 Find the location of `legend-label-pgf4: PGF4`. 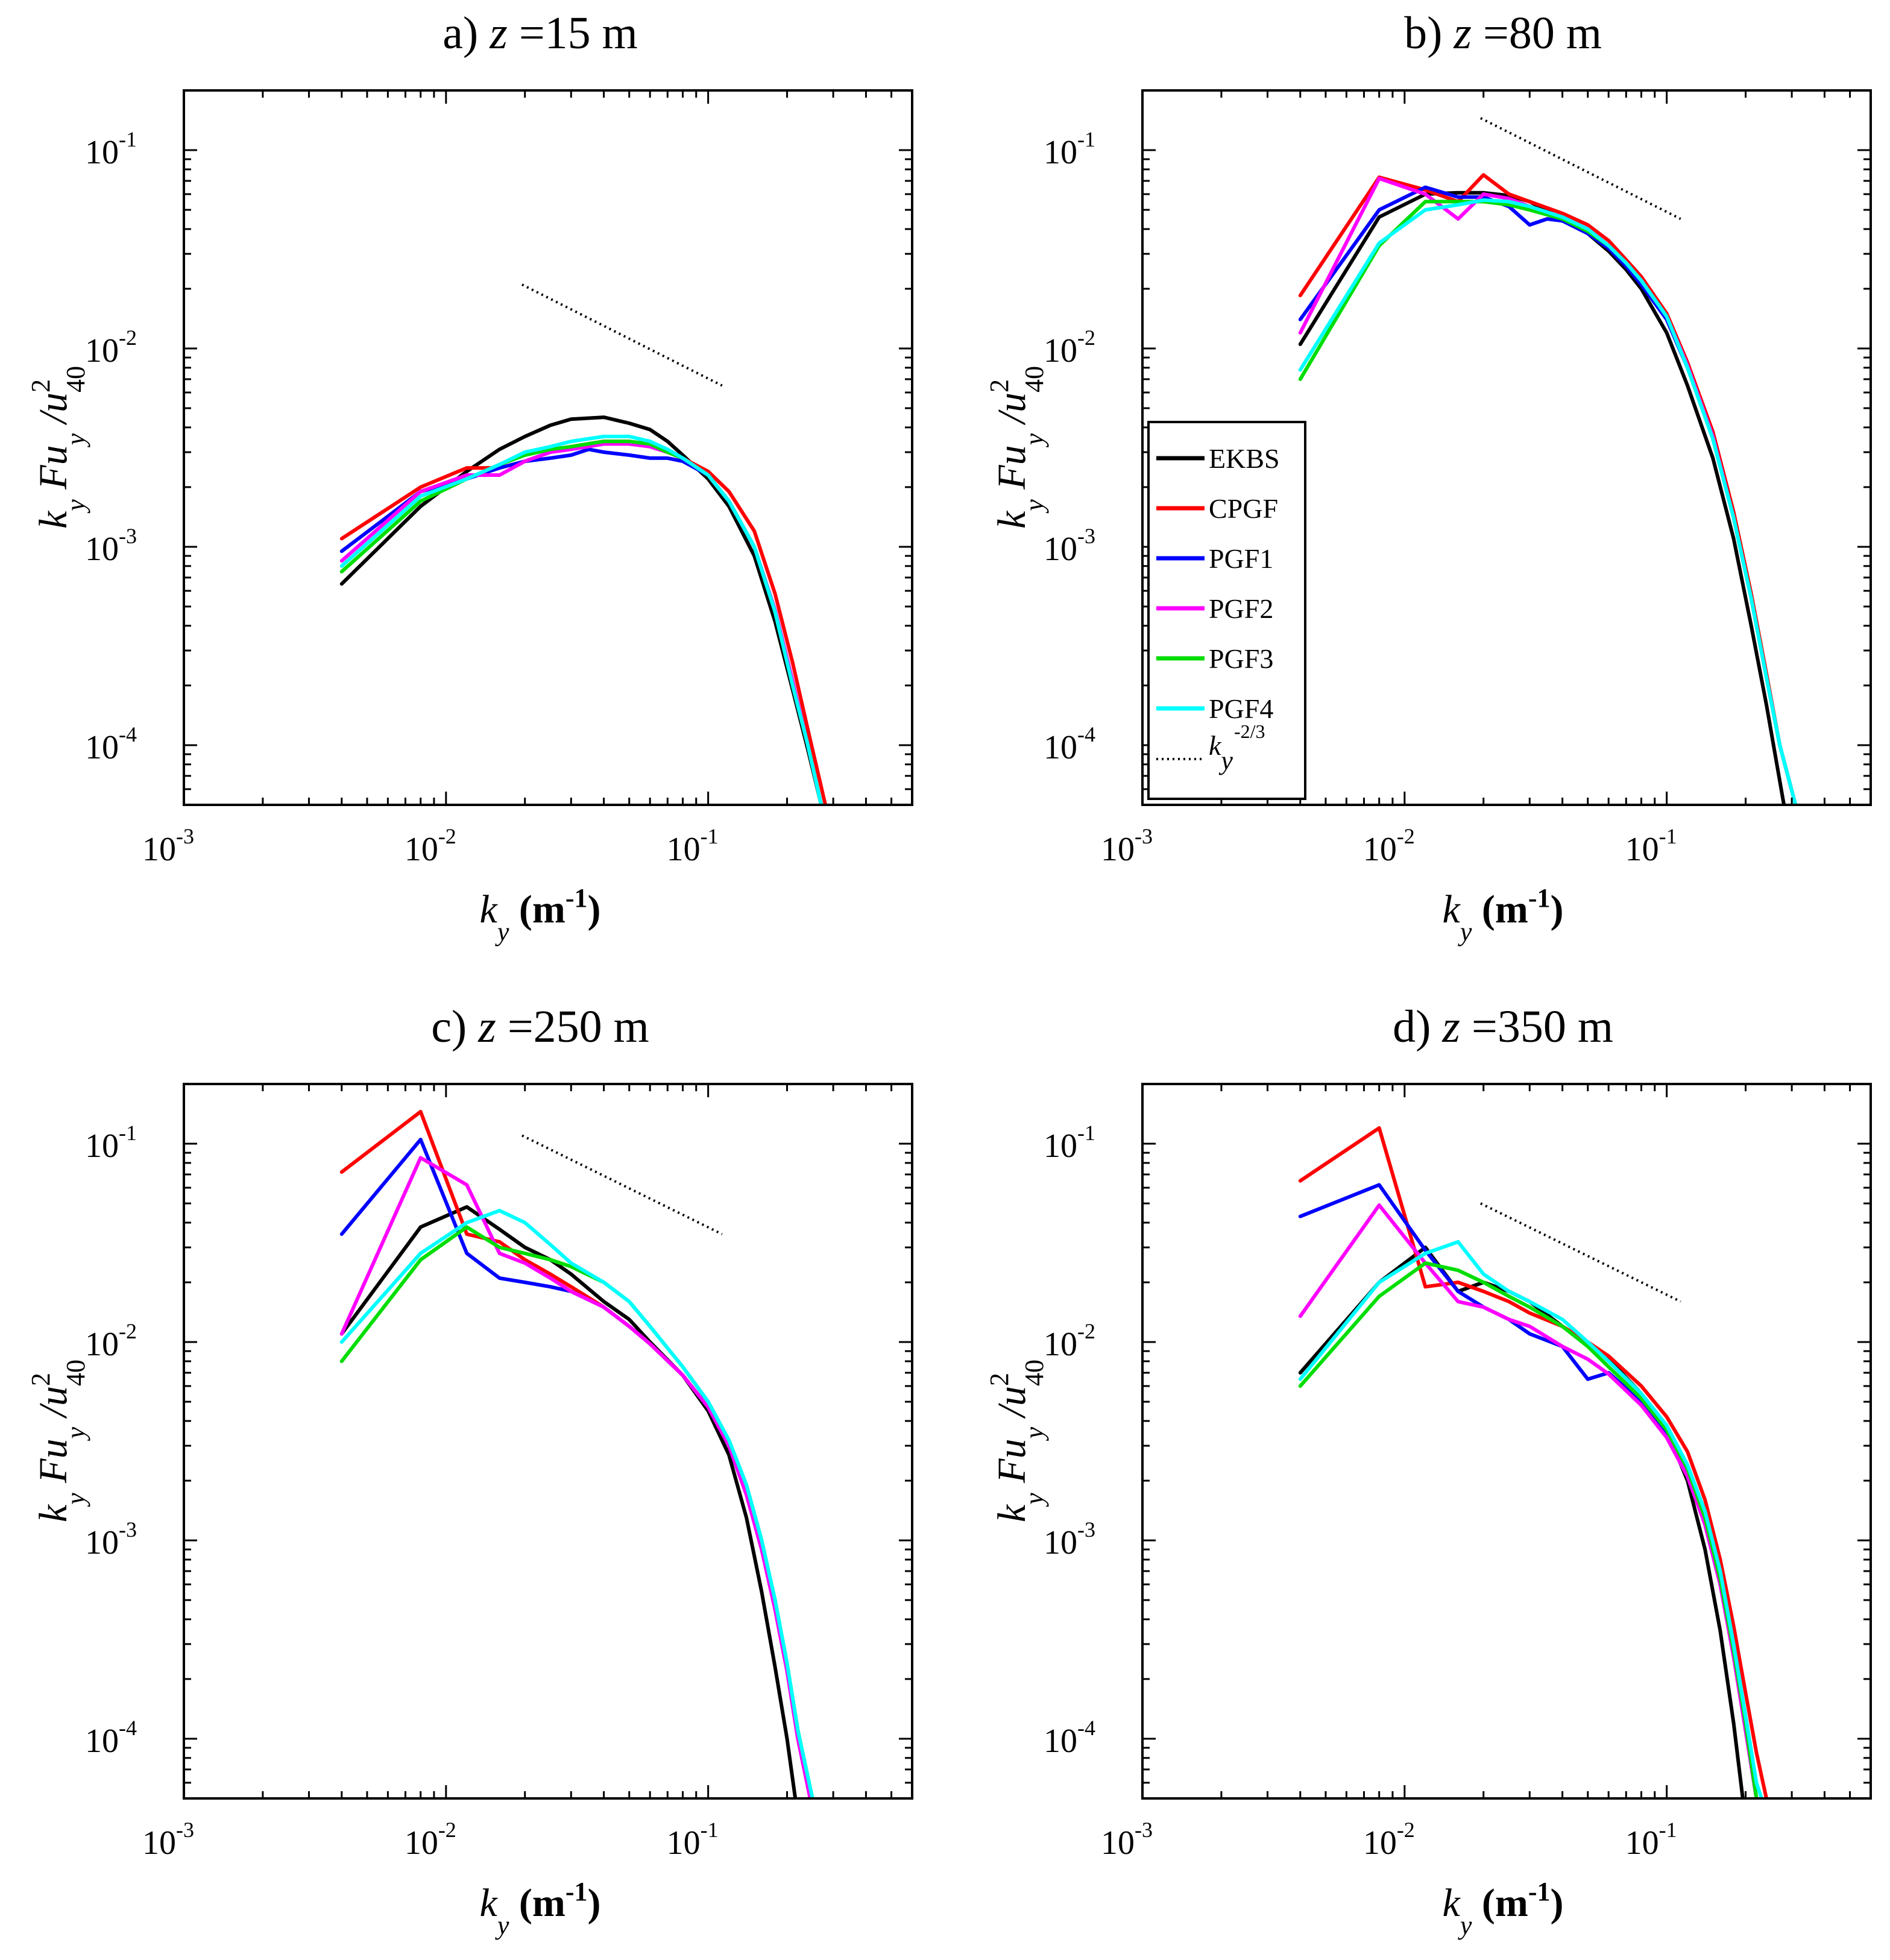

legend-label-pgf4: PGF4 is located at coordinates (1241, 708).